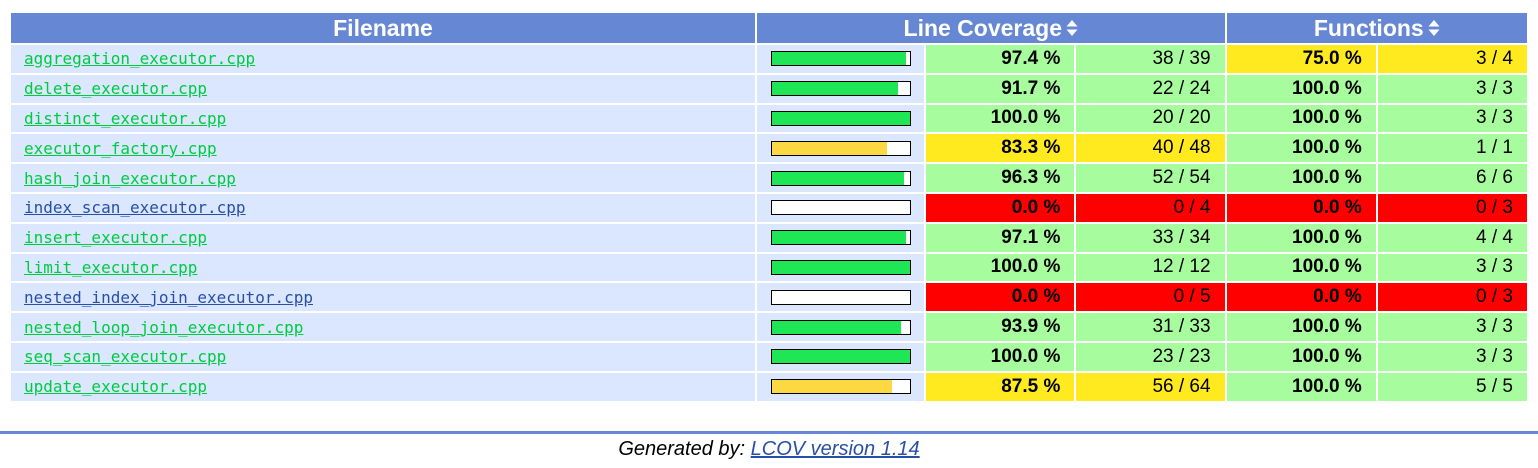 The image size is (1538, 468). Describe the element at coordinates (1150, 59) in the screenshot. I see `line-coverage-count: 38 / 39` at that location.